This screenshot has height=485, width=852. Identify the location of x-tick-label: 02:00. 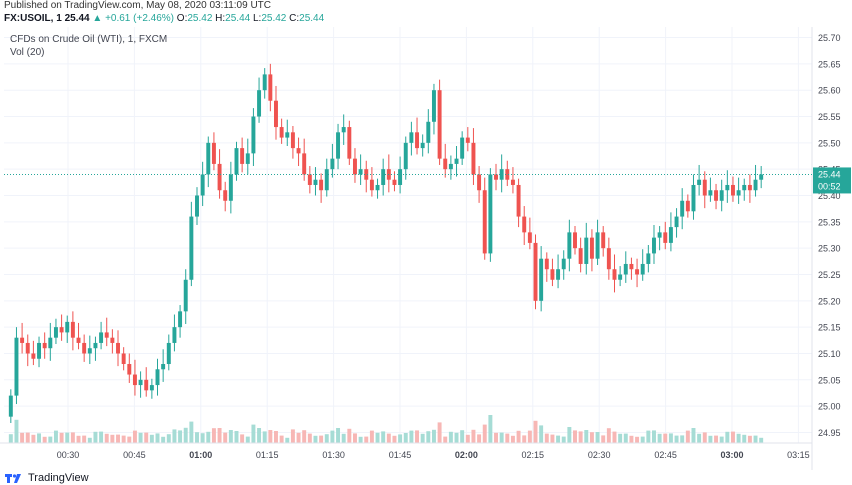
(466, 455).